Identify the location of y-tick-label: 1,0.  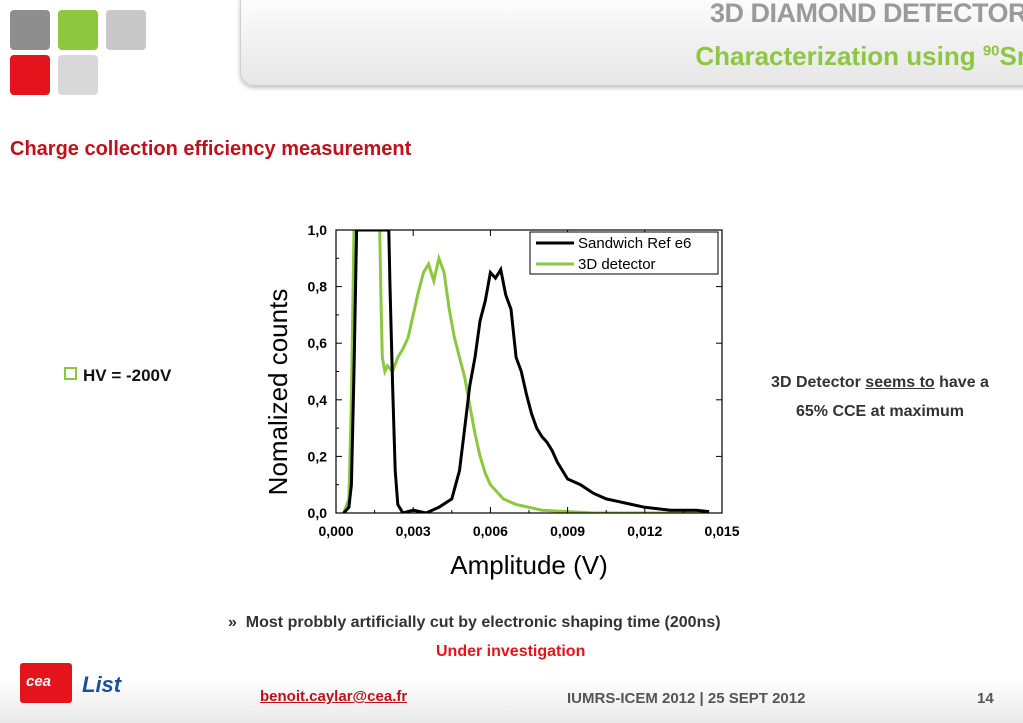
(318, 230).